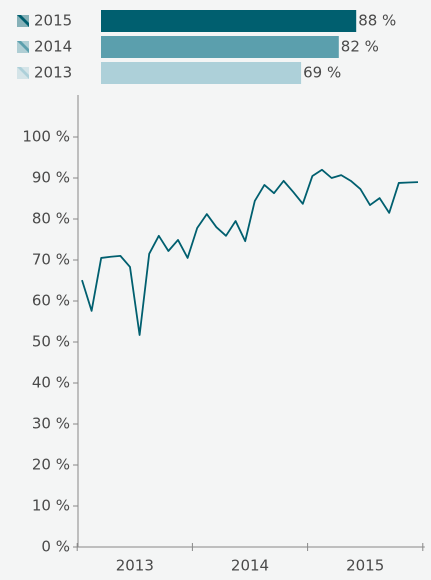  Describe the element at coordinates (46, 137) in the screenshot. I see `y-tick-label: 100 %` at that location.